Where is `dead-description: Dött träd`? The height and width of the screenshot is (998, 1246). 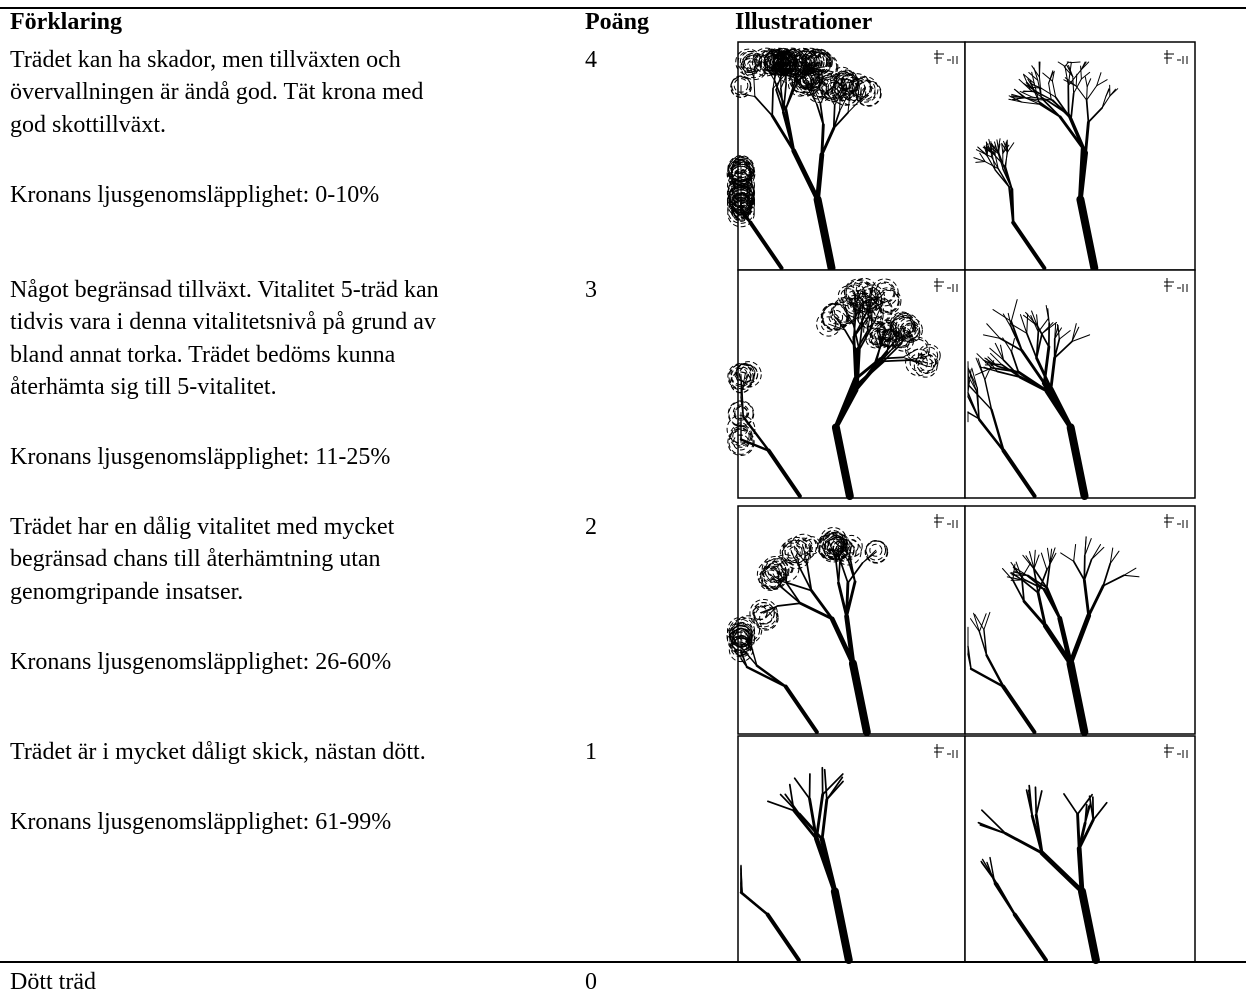
dead-description: Dött träd is located at coordinates (53, 982).